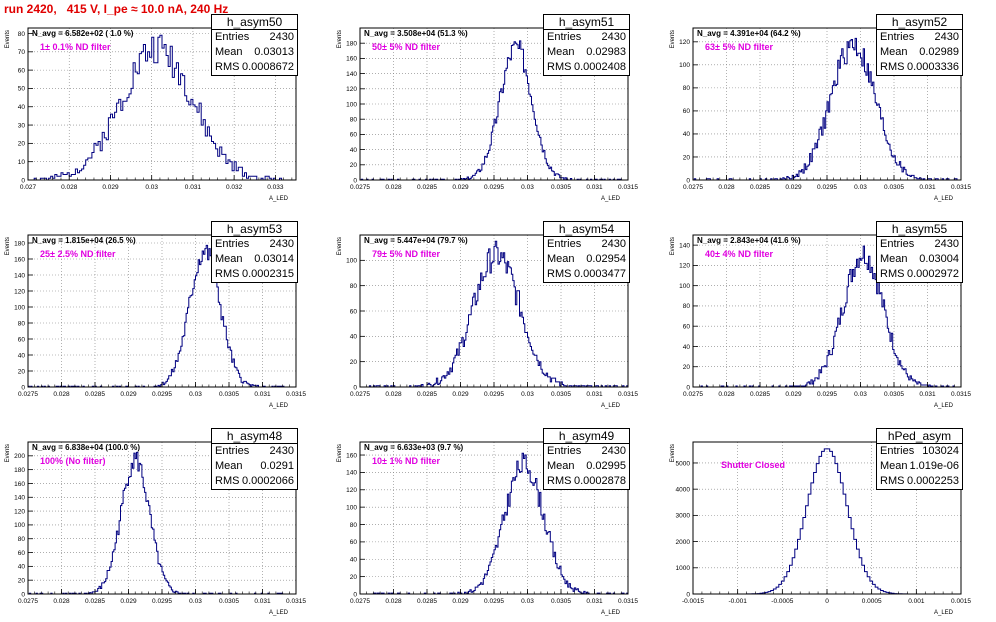  I want to click on x-tick-label: 0.0295, so click(827, 187).